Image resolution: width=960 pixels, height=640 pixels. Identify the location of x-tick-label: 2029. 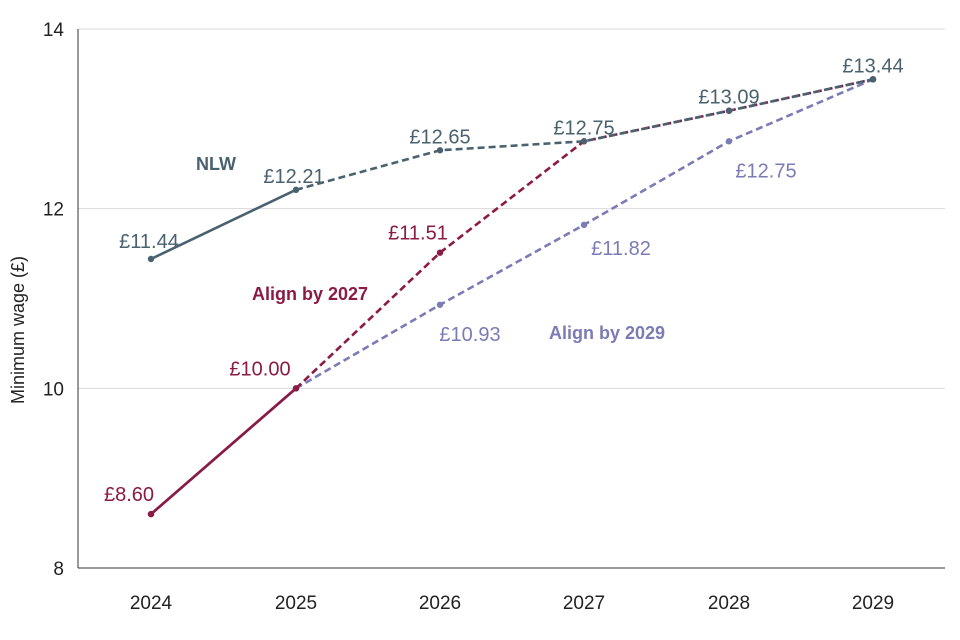
(873, 603).